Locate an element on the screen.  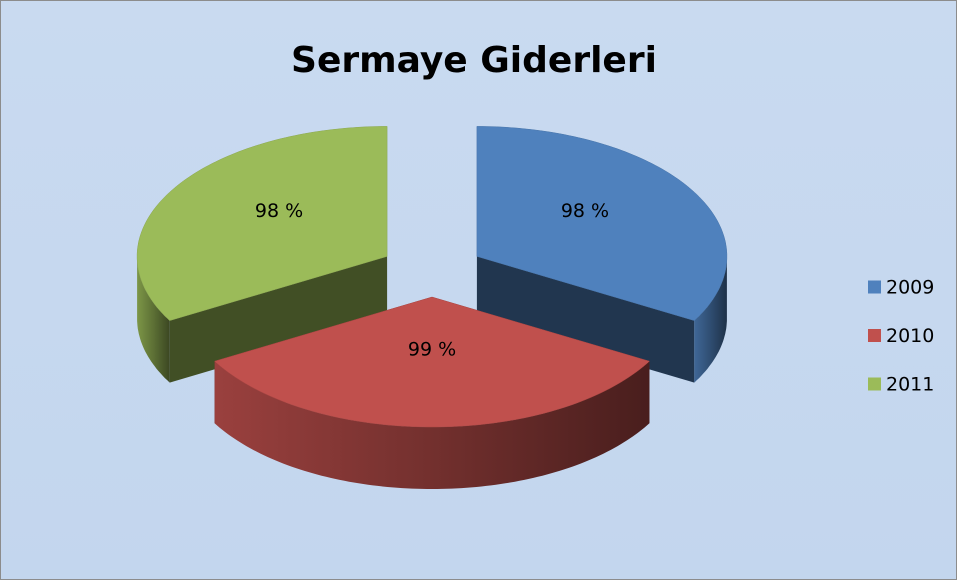
legend-label: 2009 is located at coordinates (910, 288).